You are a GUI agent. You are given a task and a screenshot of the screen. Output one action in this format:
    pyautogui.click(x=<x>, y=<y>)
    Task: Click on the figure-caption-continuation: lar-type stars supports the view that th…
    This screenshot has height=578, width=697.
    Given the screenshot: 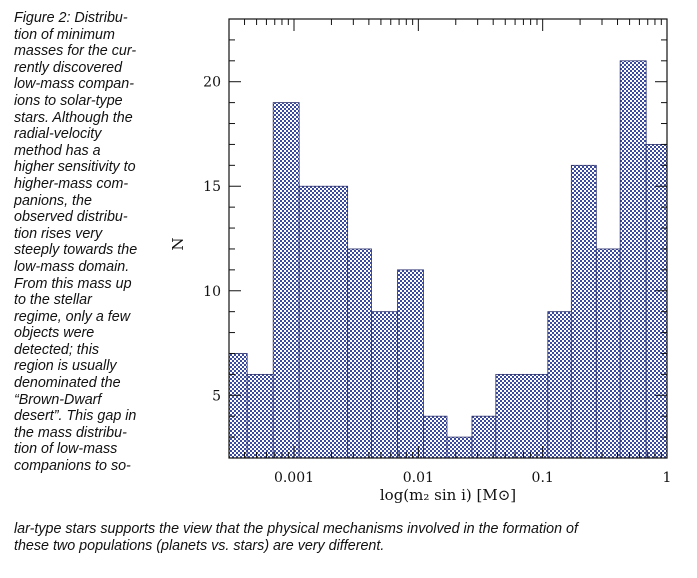 What is the action you would take?
    pyautogui.click(x=350, y=537)
    